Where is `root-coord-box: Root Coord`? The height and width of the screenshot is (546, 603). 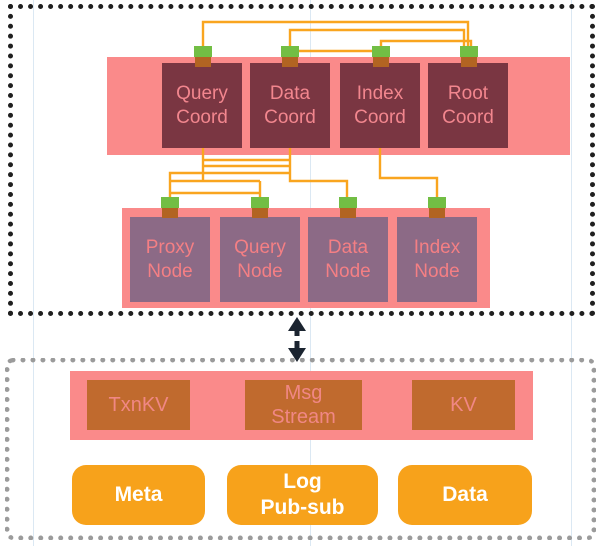 root-coord-box: Root Coord is located at coordinates (468, 105).